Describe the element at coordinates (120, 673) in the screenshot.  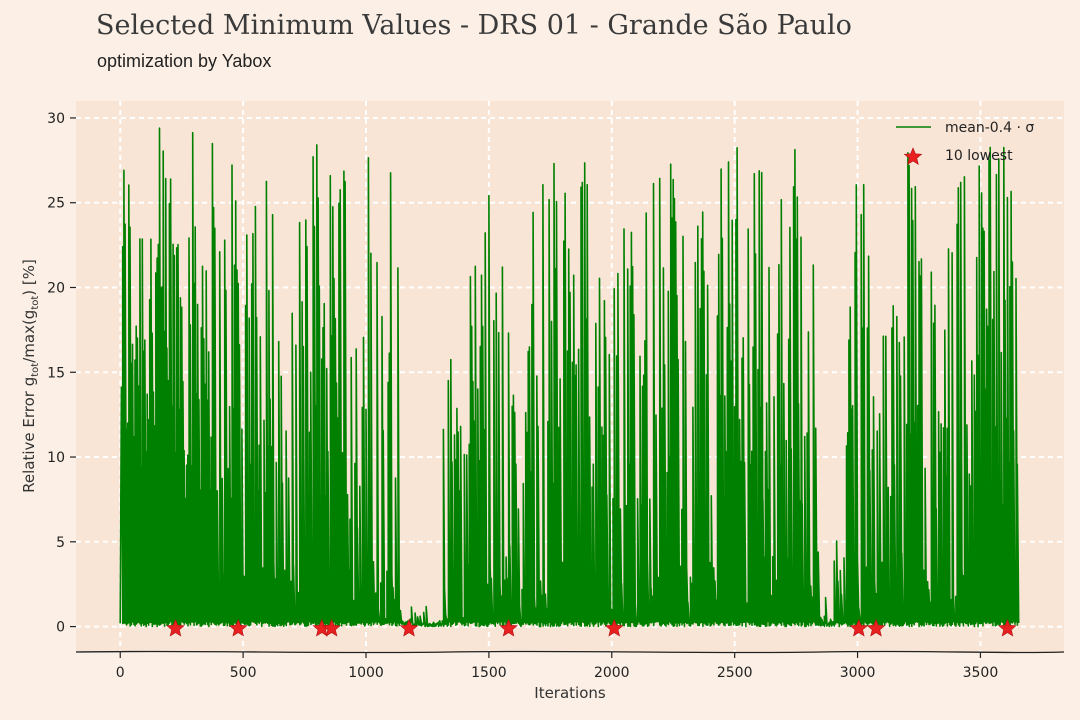
I see `x-tick-label: 0` at that location.